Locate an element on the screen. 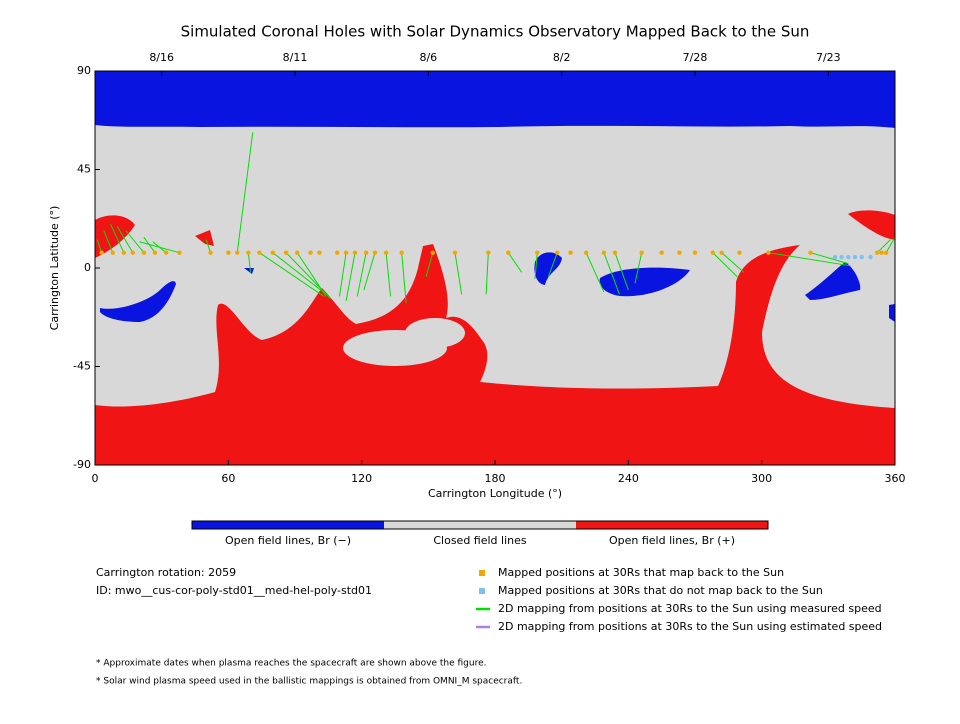  top-date-label: 7/28 is located at coordinates (695, 57).